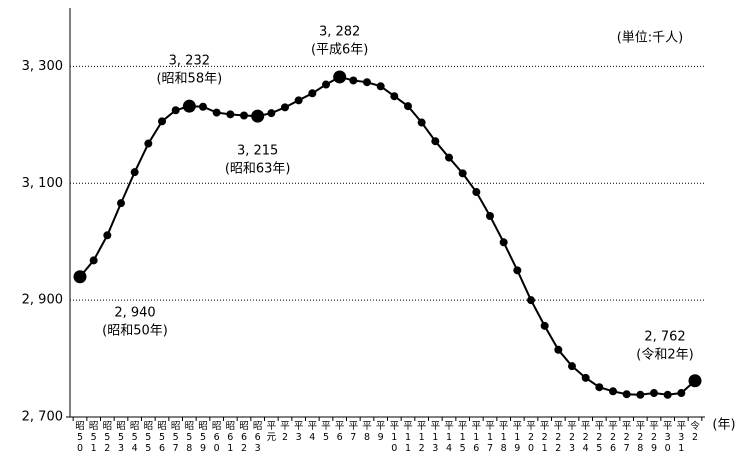 Image resolution: width=750 pixels, height=456 pixels. I want to click on value-label: 3, 215, so click(257, 151).